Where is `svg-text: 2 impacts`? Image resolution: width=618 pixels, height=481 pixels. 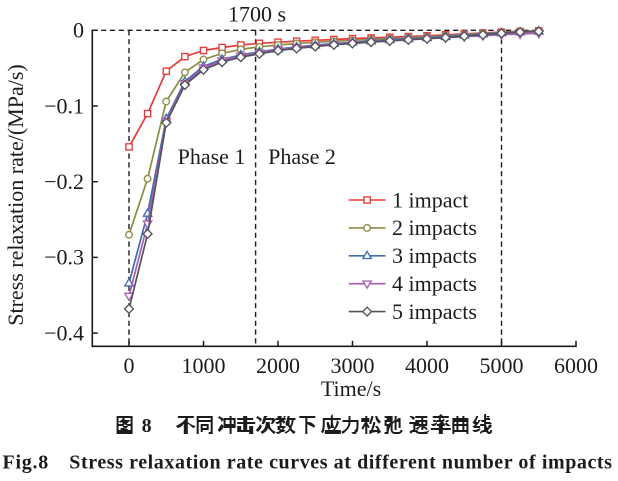 svg-text: 2 impacts is located at coordinates (434, 227).